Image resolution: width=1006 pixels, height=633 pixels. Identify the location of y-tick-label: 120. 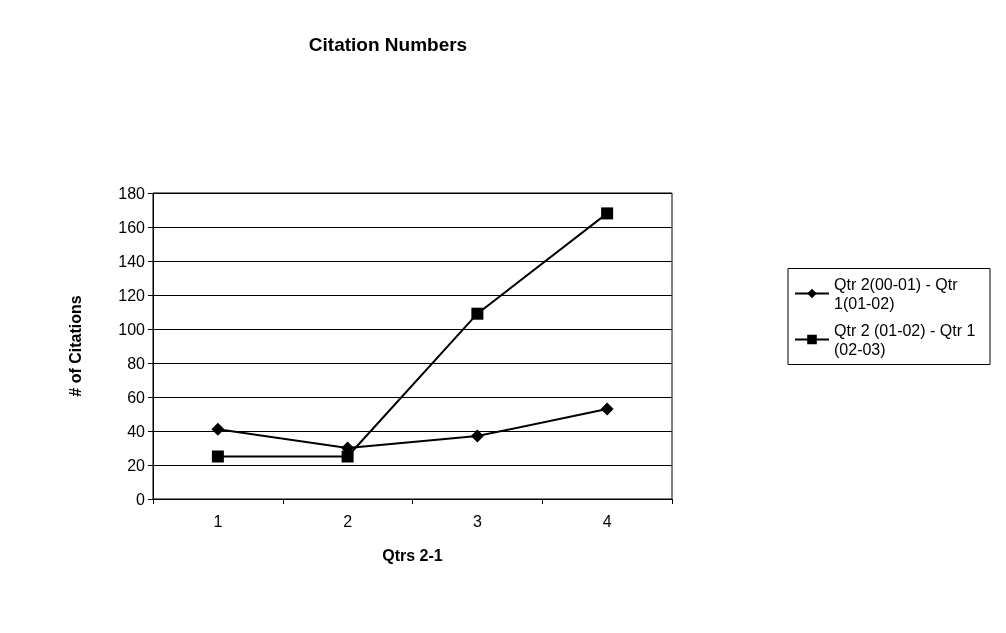
(132, 295).